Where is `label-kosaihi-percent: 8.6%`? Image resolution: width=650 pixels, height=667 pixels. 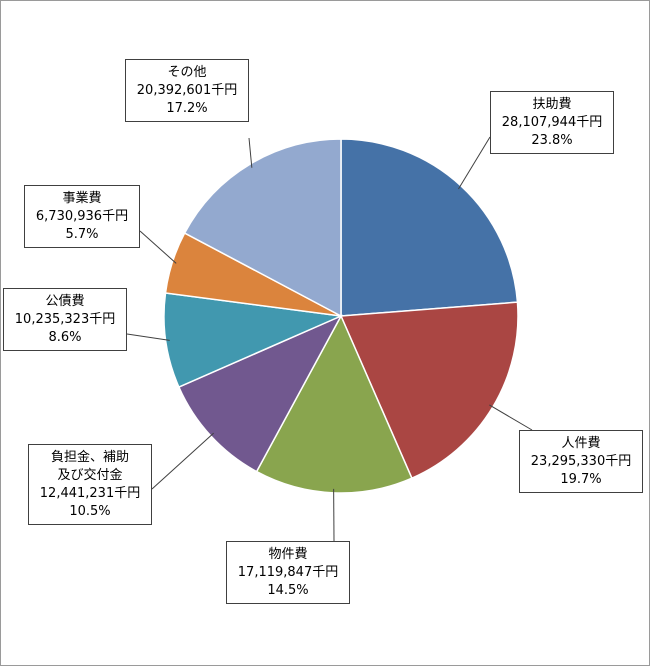
label-kosaihi-percent: 8.6% is located at coordinates (65, 338).